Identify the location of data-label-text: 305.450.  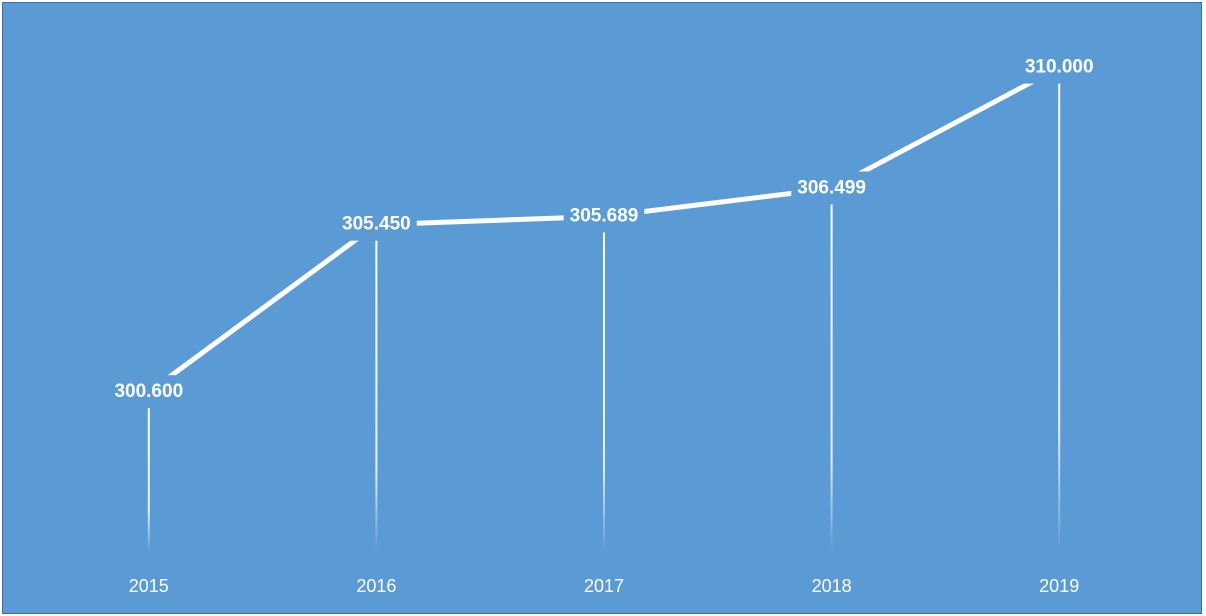
(376, 224).